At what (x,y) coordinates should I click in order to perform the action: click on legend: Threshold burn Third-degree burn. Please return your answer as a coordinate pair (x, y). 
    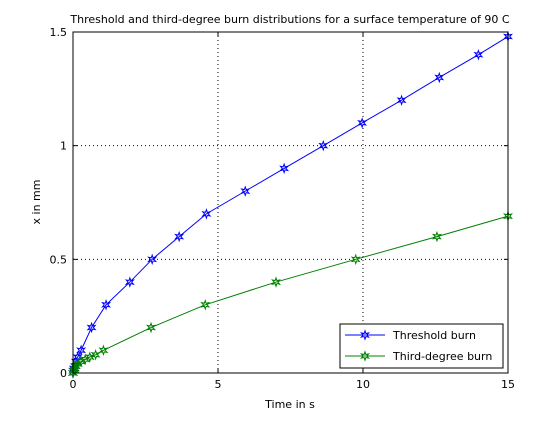
    Looking at the image, I should click on (421, 346).